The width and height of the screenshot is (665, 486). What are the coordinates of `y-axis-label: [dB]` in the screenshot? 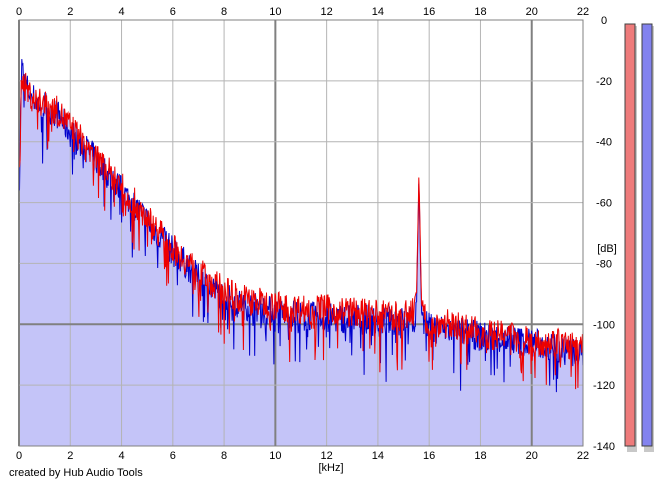 It's located at (607, 249).